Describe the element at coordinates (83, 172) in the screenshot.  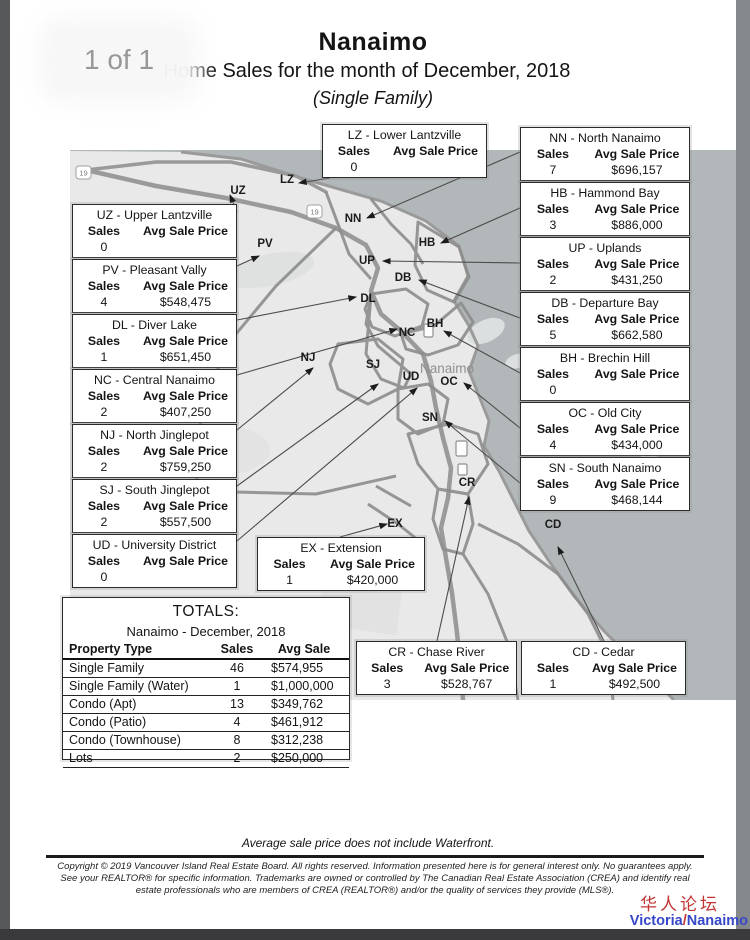
I see `highway-shield: 19` at that location.